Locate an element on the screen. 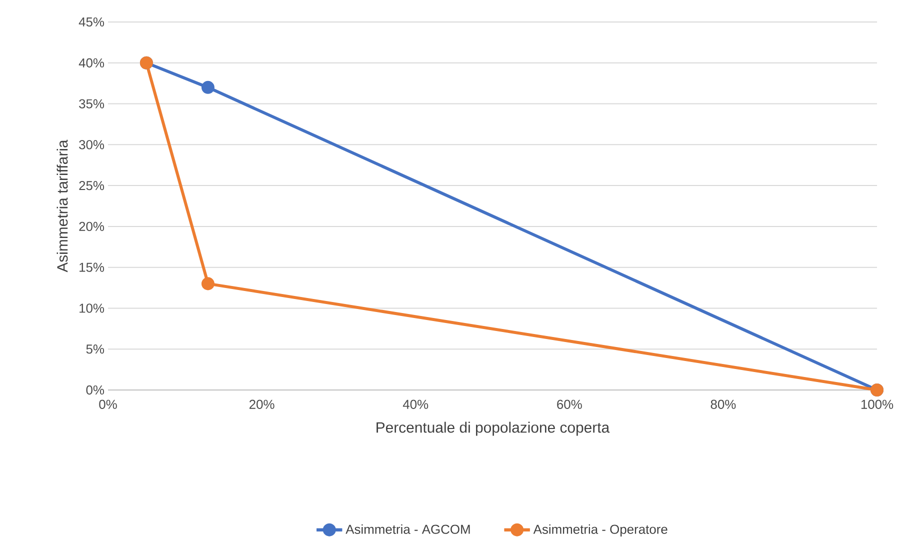 This screenshot has height=542, width=904. legend-label: Asimmetria - Operatore is located at coordinates (600, 530).